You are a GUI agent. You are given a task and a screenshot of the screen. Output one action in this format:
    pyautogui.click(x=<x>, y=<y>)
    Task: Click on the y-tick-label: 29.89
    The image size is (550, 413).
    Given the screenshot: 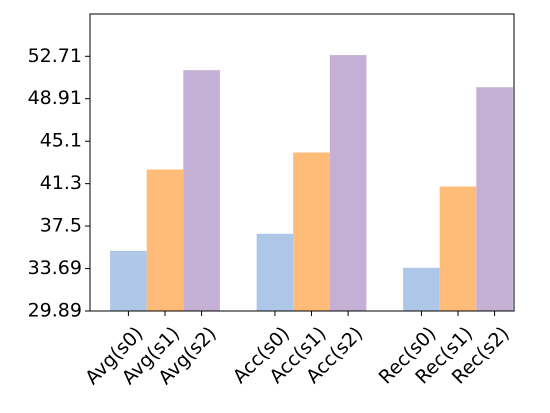 What is the action you would take?
    pyautogui.click(x=55, y=311)
    